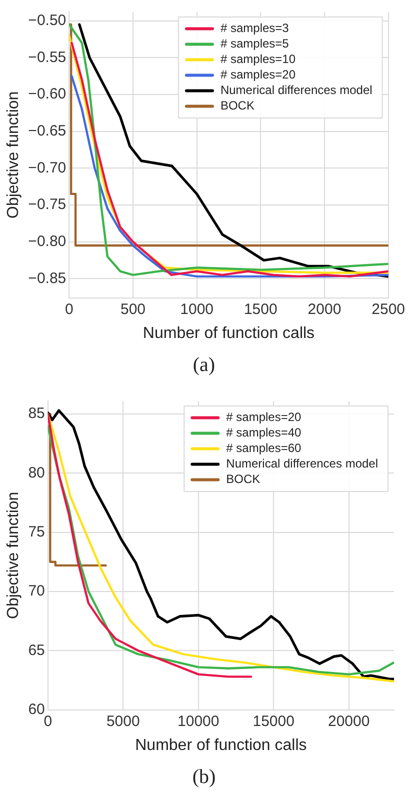 This screenshot has height=808, width=408. Describe the element at coordinates (47, 131) in the screenshot. I see `y-tick-label: −0.65` at that location.